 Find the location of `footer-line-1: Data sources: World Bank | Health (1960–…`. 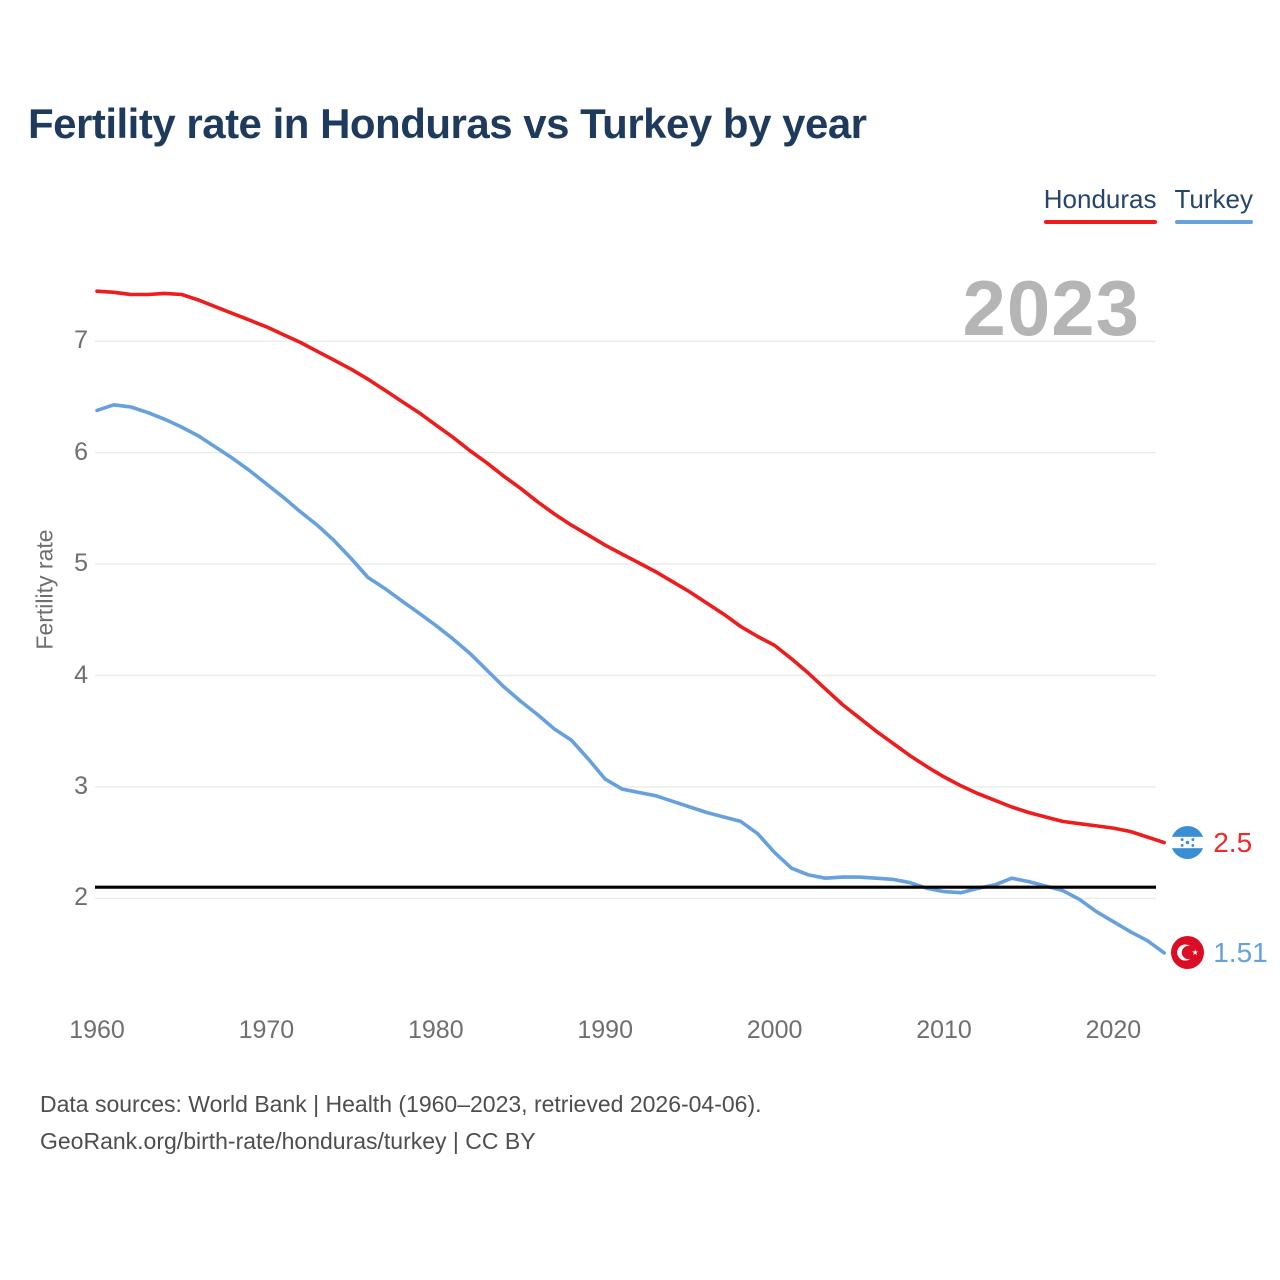

footer-line-1: Data sources: World Bank | Health (1960–… is located at coordinates (401, 1104).